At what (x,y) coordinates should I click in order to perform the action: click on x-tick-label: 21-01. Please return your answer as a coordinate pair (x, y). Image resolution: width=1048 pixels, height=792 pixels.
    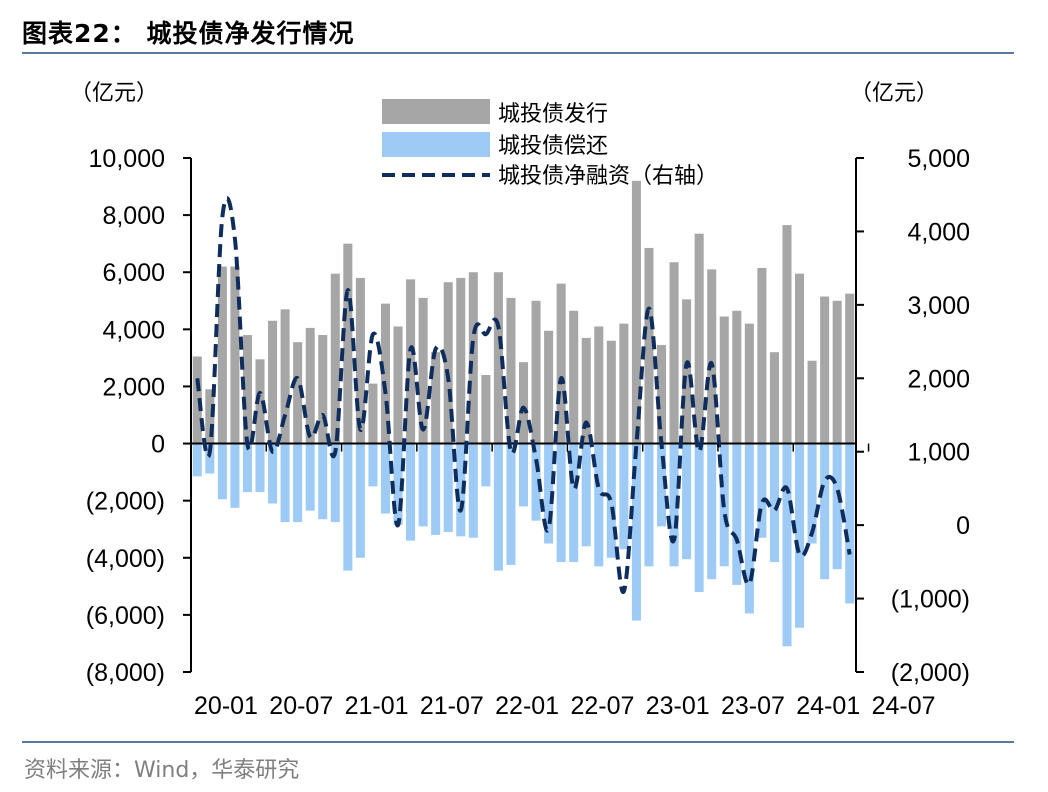
    Looking at the image, I should click on (377, 706).